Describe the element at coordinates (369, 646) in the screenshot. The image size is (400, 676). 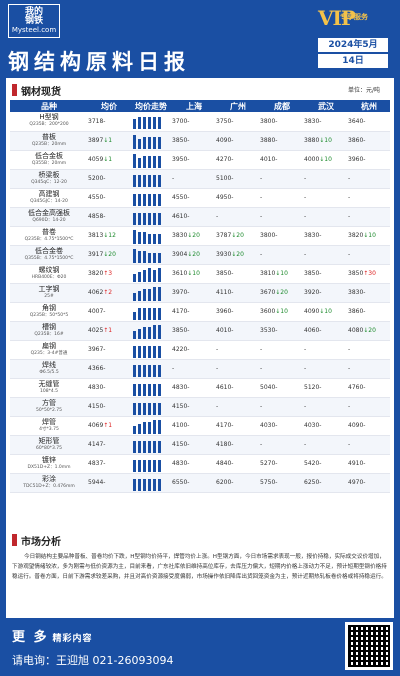
I see `qr-code-icon` at that location.